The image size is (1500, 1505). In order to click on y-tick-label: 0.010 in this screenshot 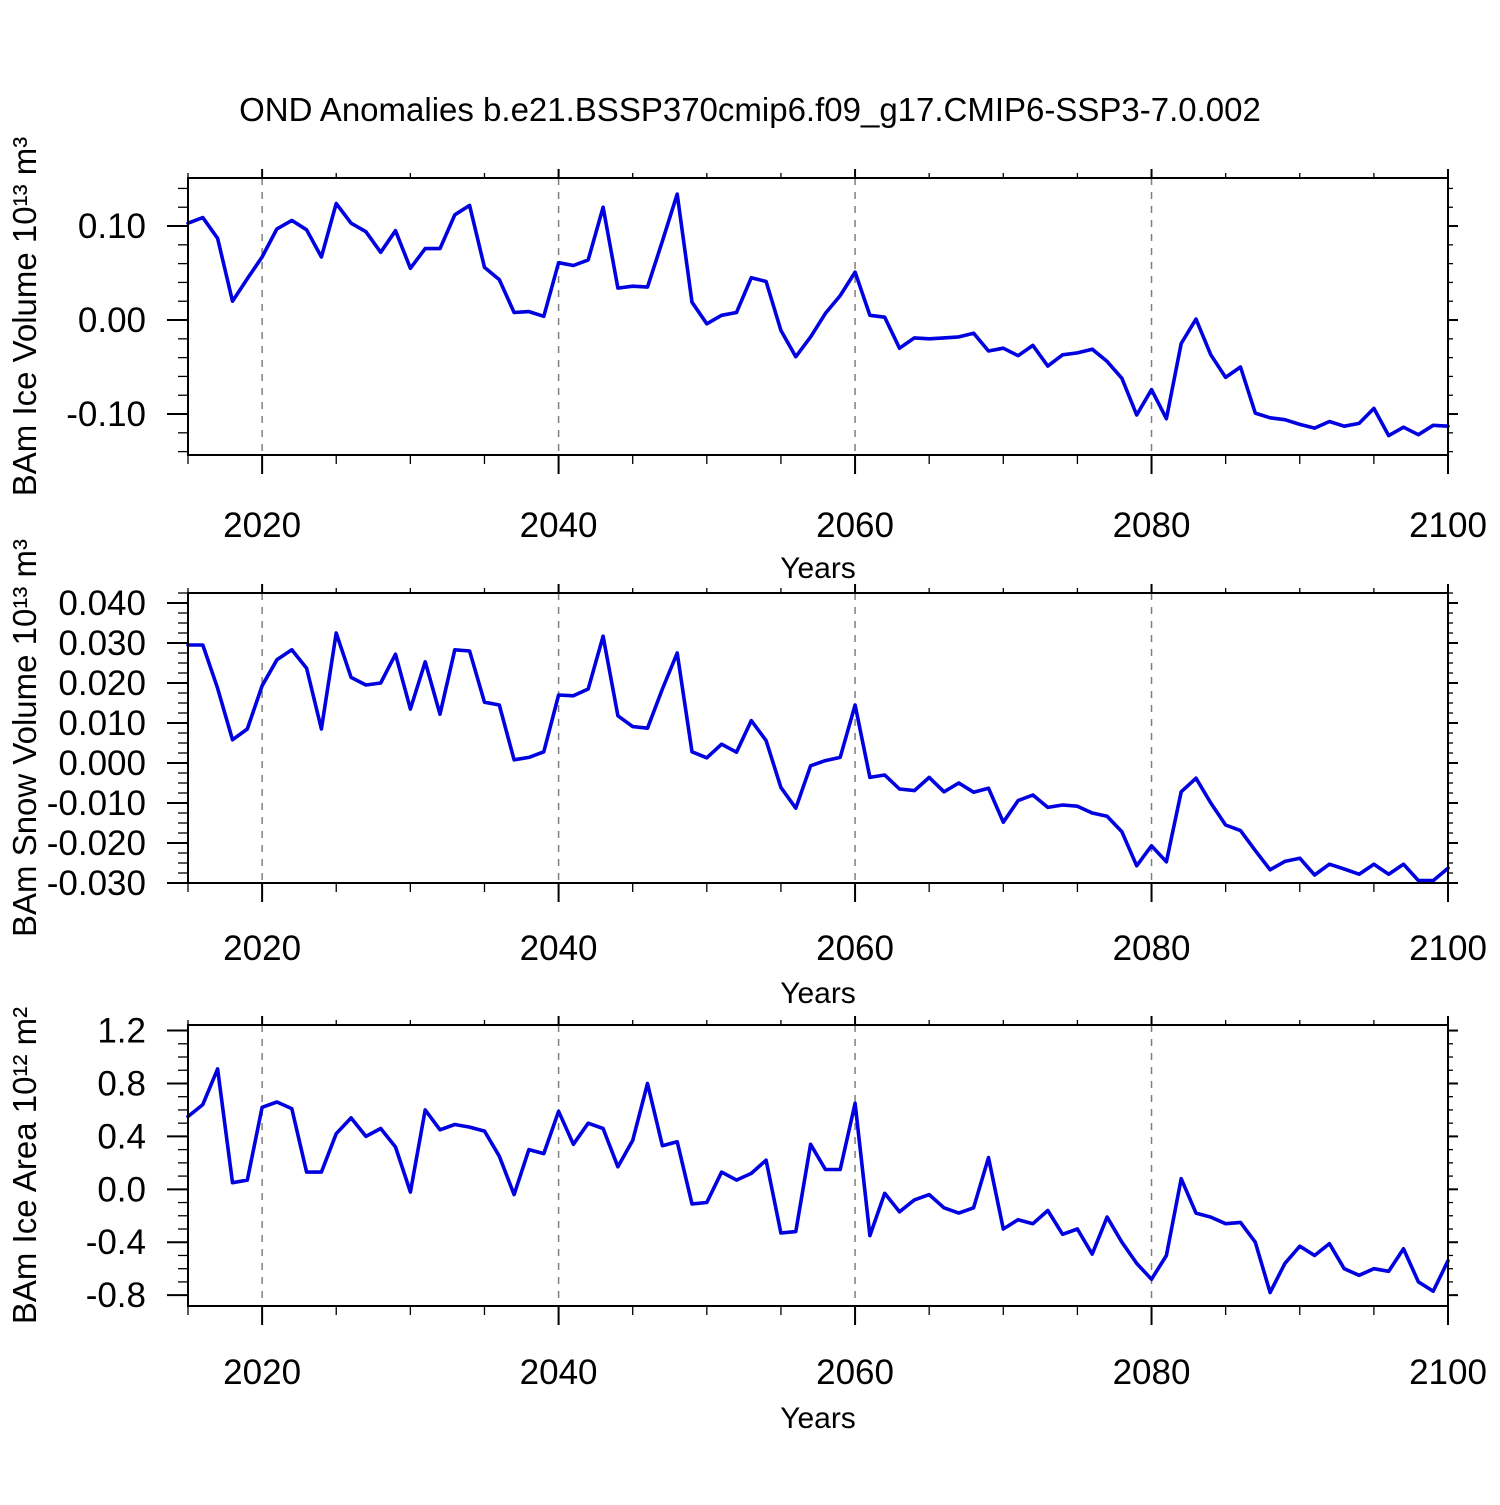, I will do `click(102, 723)`.